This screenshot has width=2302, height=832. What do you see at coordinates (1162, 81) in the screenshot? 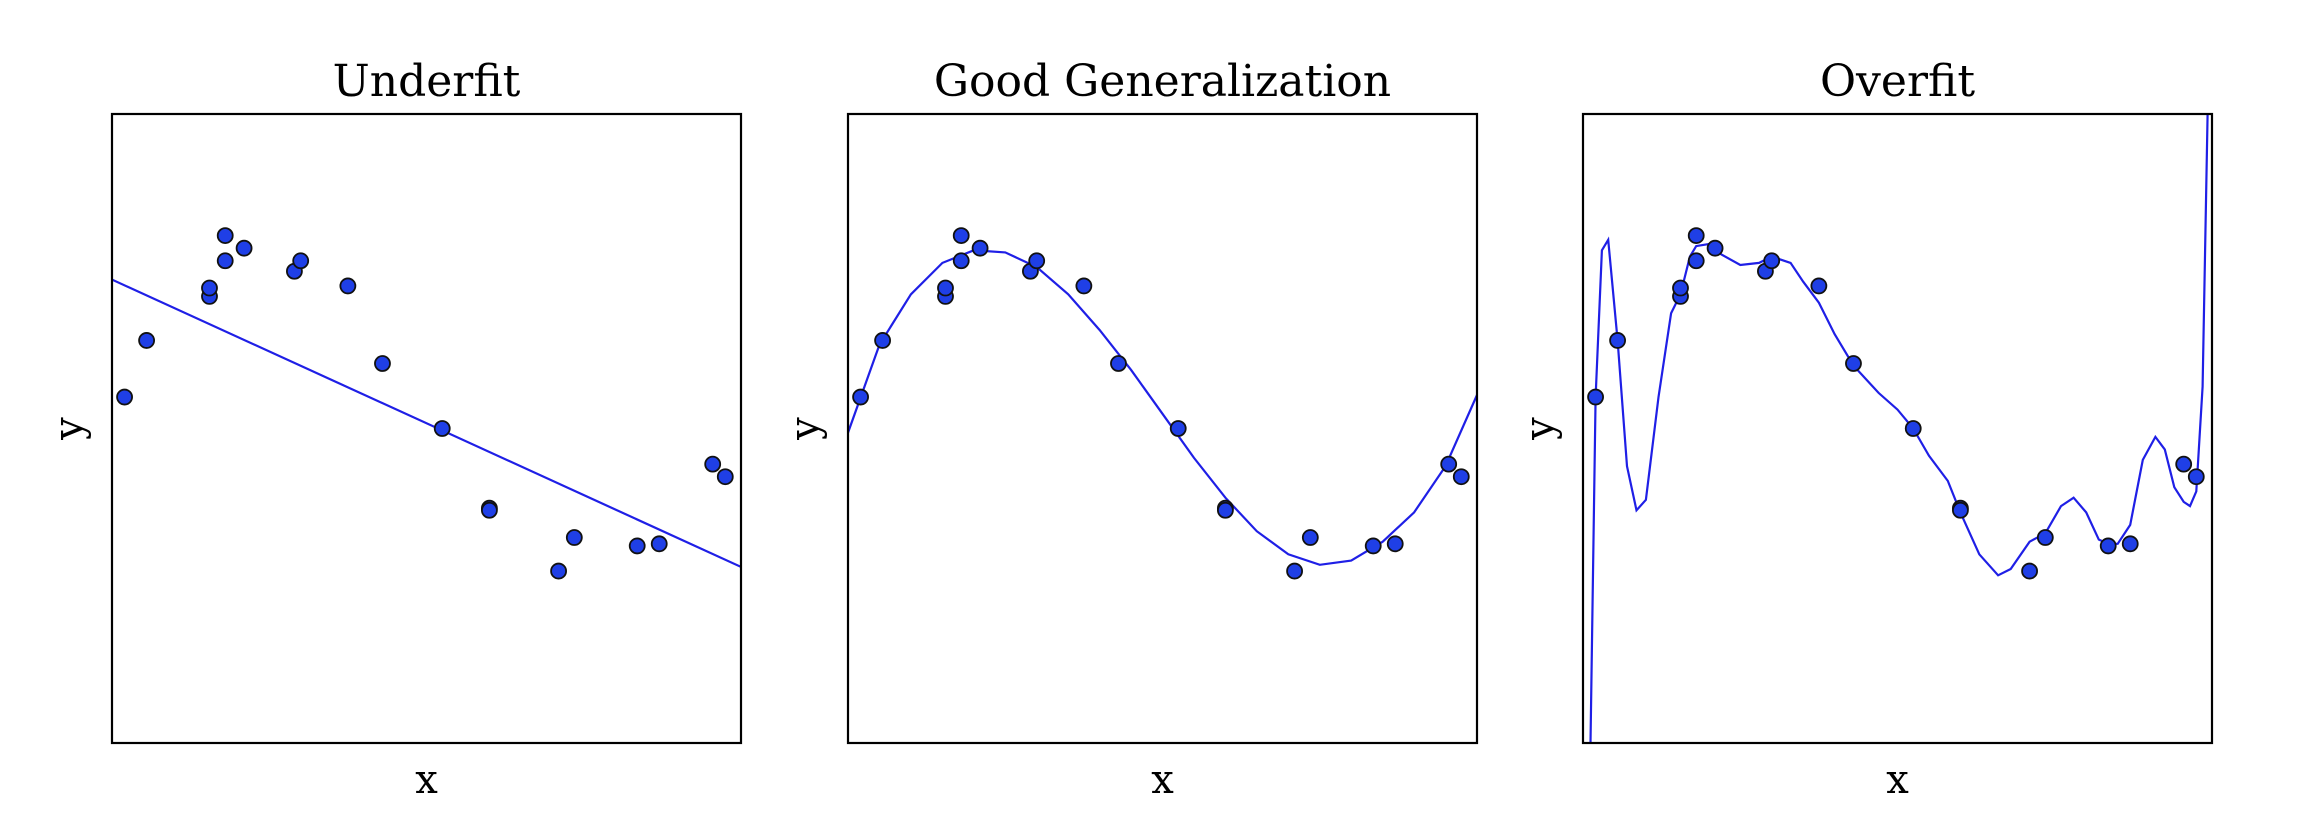
I see `panel-title: Good Generalization` at bounding box center [1162, 81].